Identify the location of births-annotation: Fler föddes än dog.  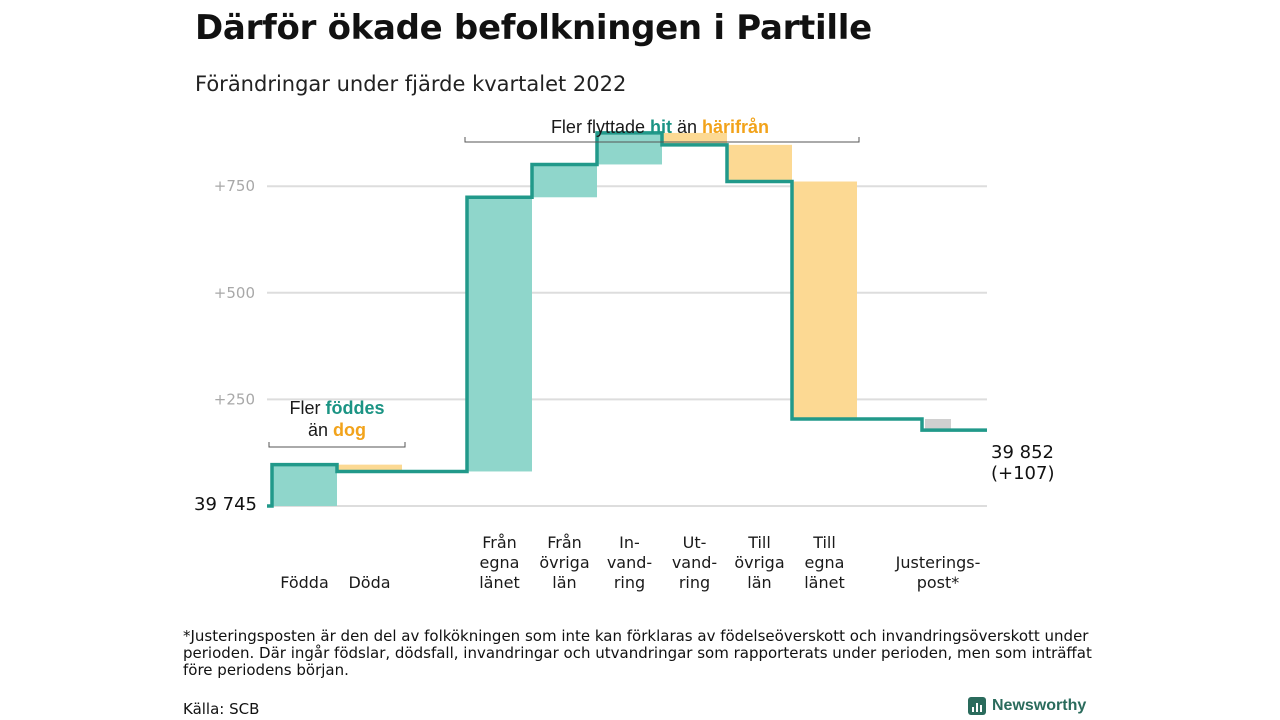
(337, 423).